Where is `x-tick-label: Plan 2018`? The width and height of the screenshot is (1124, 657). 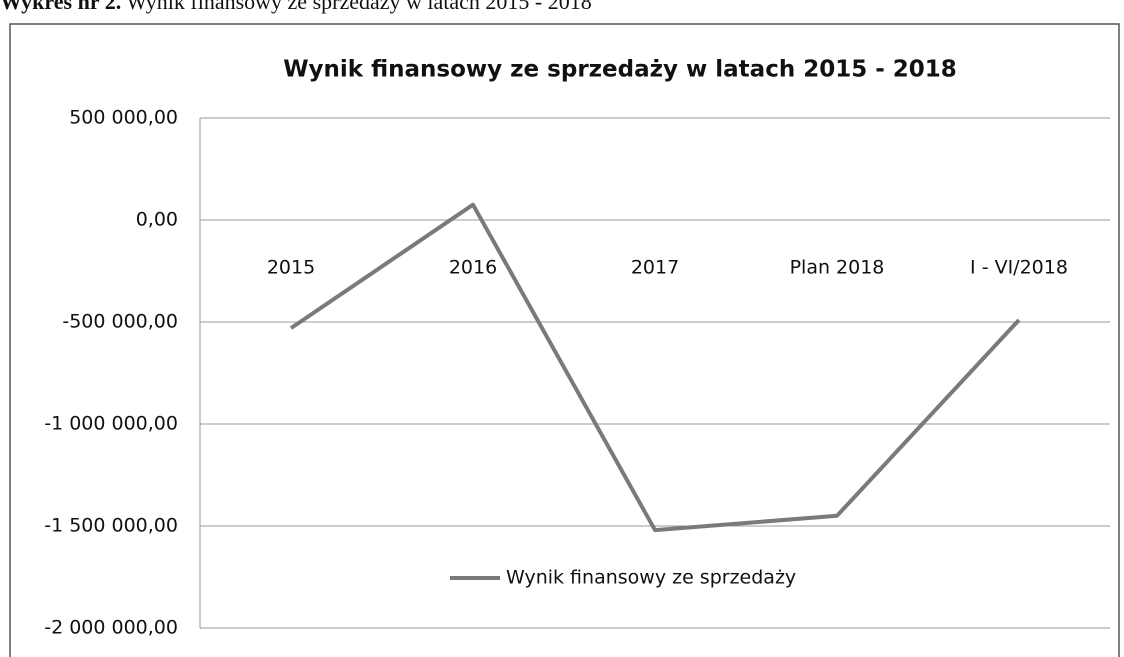
x-tick-label: Plan 2018 is located at coordinates (837, 268).